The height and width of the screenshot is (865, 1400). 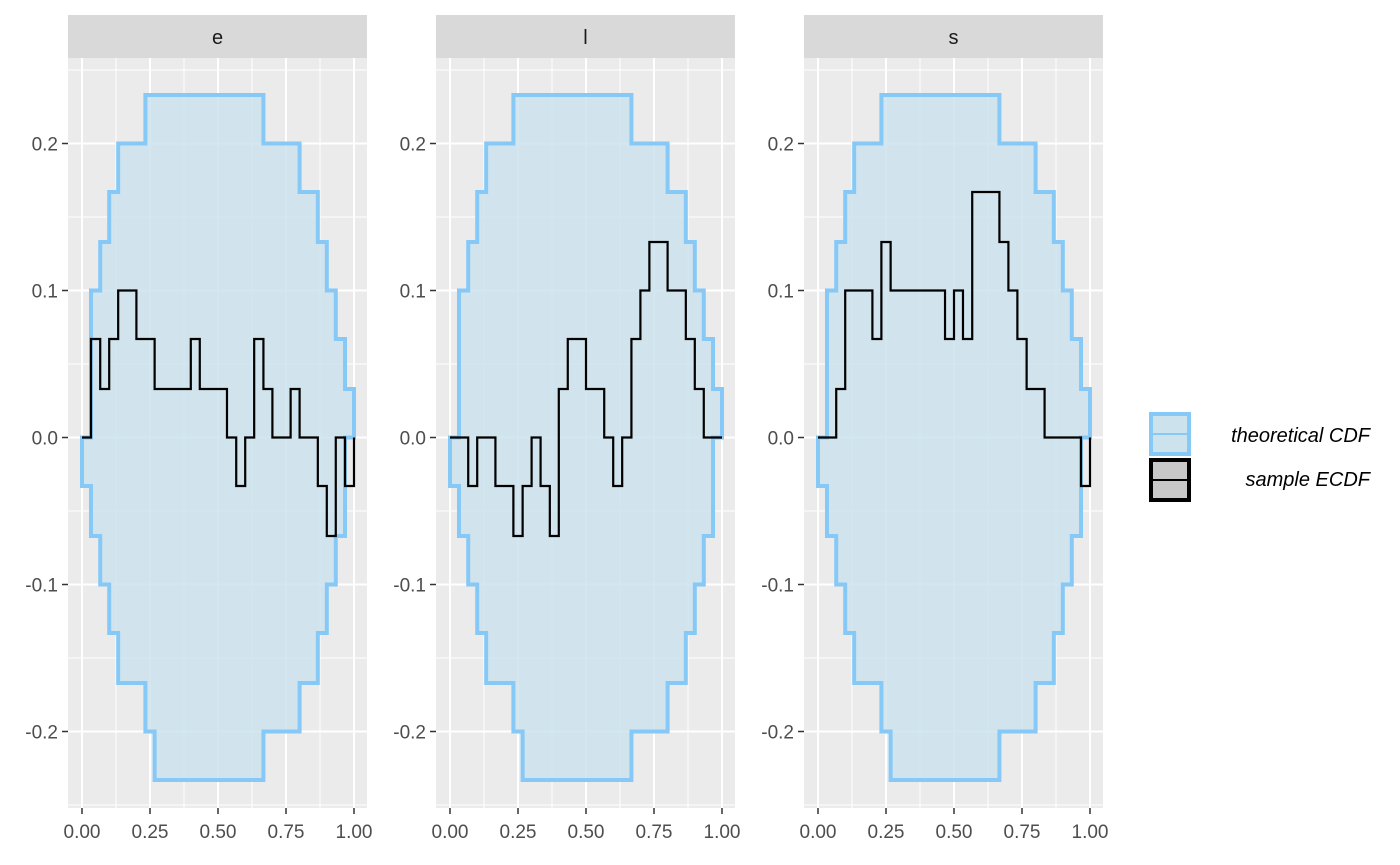 What do you see at coordinates (1260, 457) in the screenshot?
I see `legend: theoretical CDF sample ECDF` at bounding box center [1260, 457].